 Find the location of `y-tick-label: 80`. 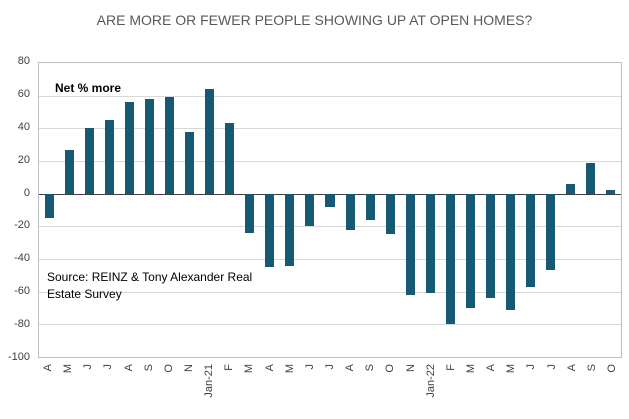

y-tick-label: 80 is located at coordinates (23, 61).